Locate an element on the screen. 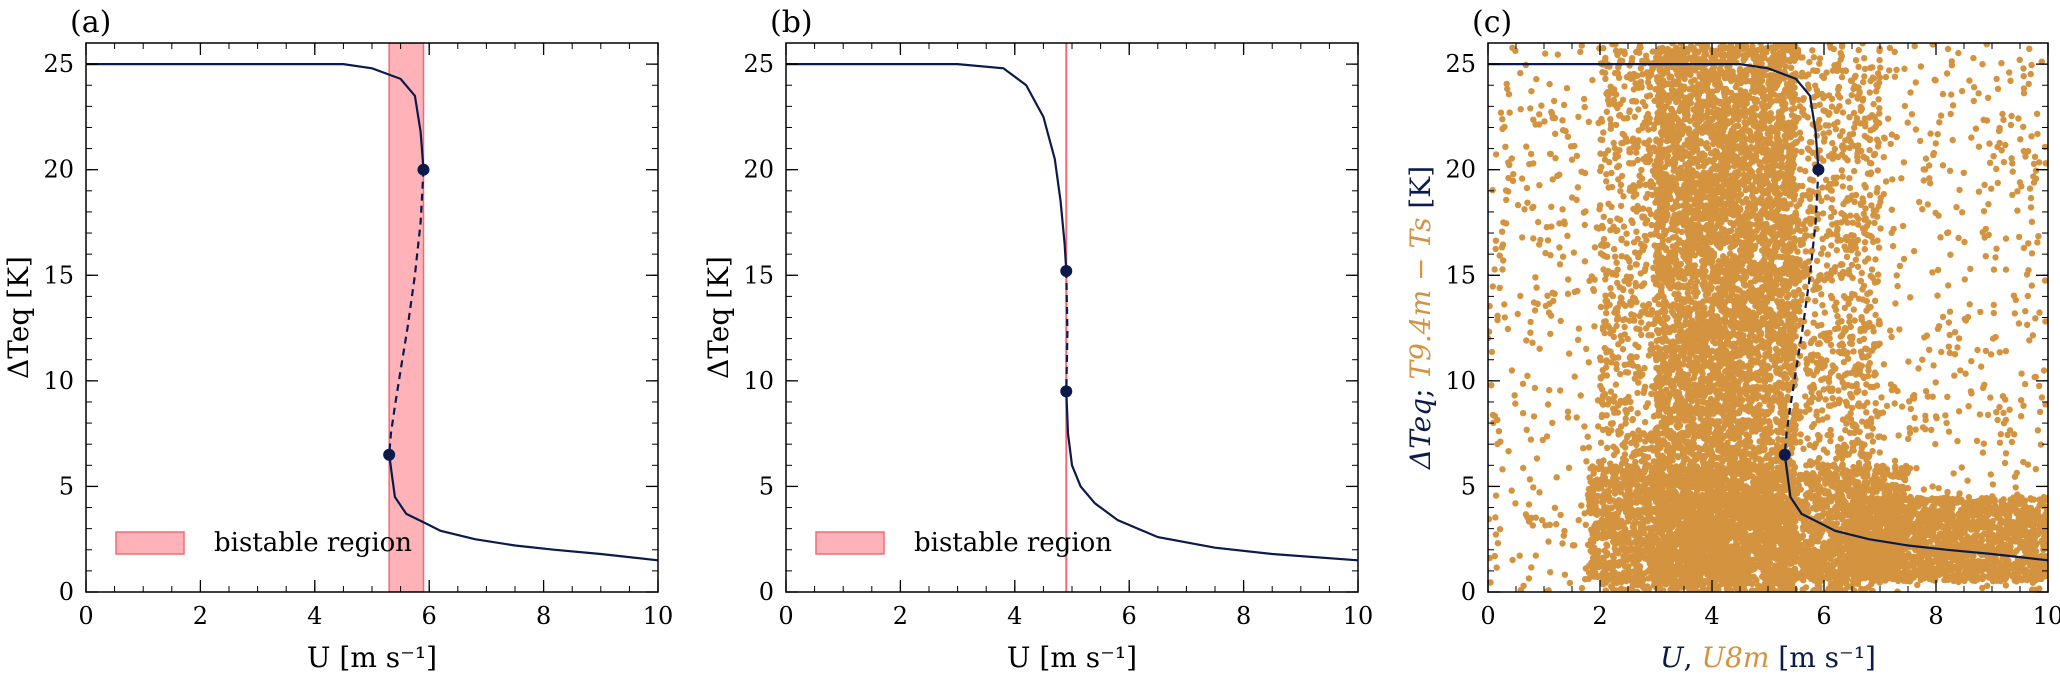 Image resolution: width=2060 pixels, height=675 pixels. stable-branch-line is located at coordinates (1211, 476).